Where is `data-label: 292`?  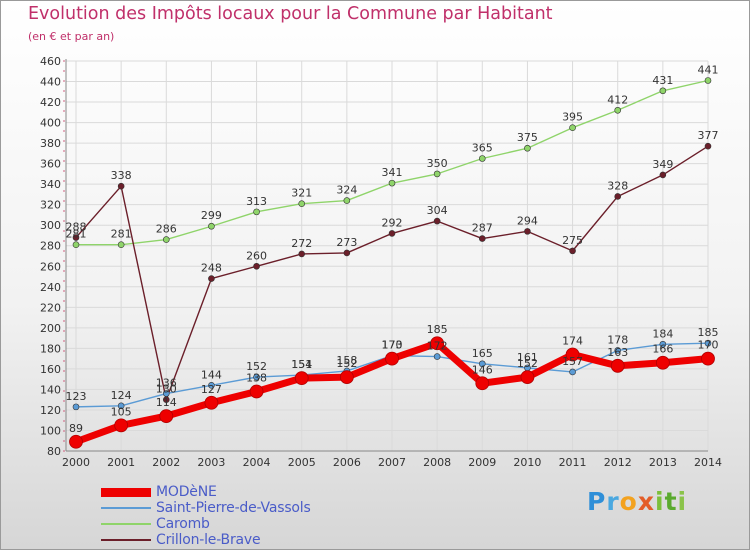 data-label: 292 is located at coordinates (392, 222).